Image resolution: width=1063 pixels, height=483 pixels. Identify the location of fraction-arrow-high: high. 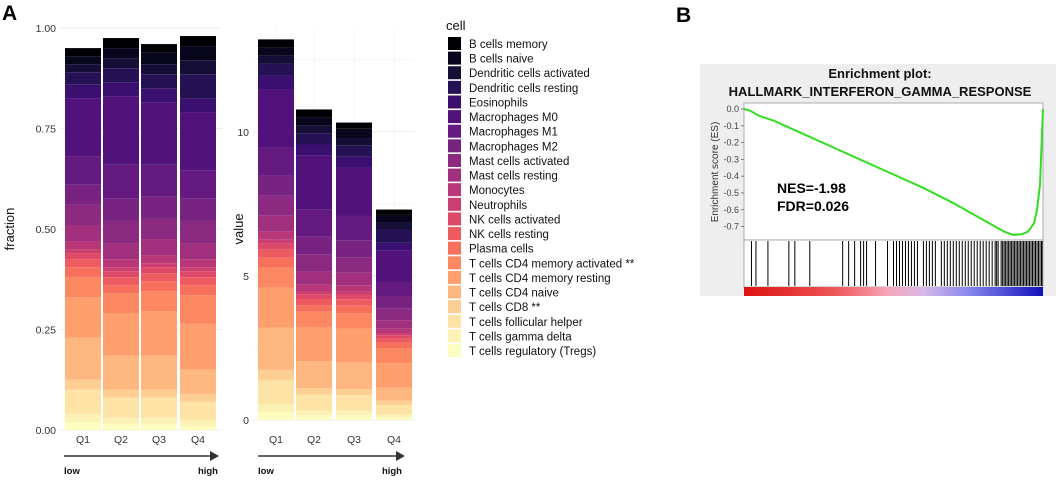
(208, 471).